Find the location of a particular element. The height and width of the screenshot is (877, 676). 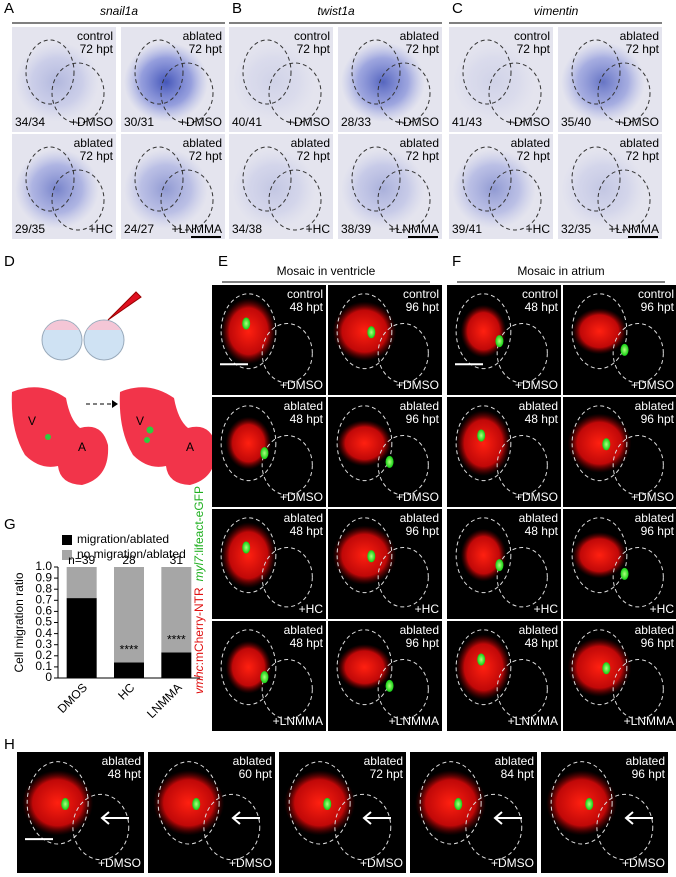

panel-letter: C is located at coordinates (457, 8).